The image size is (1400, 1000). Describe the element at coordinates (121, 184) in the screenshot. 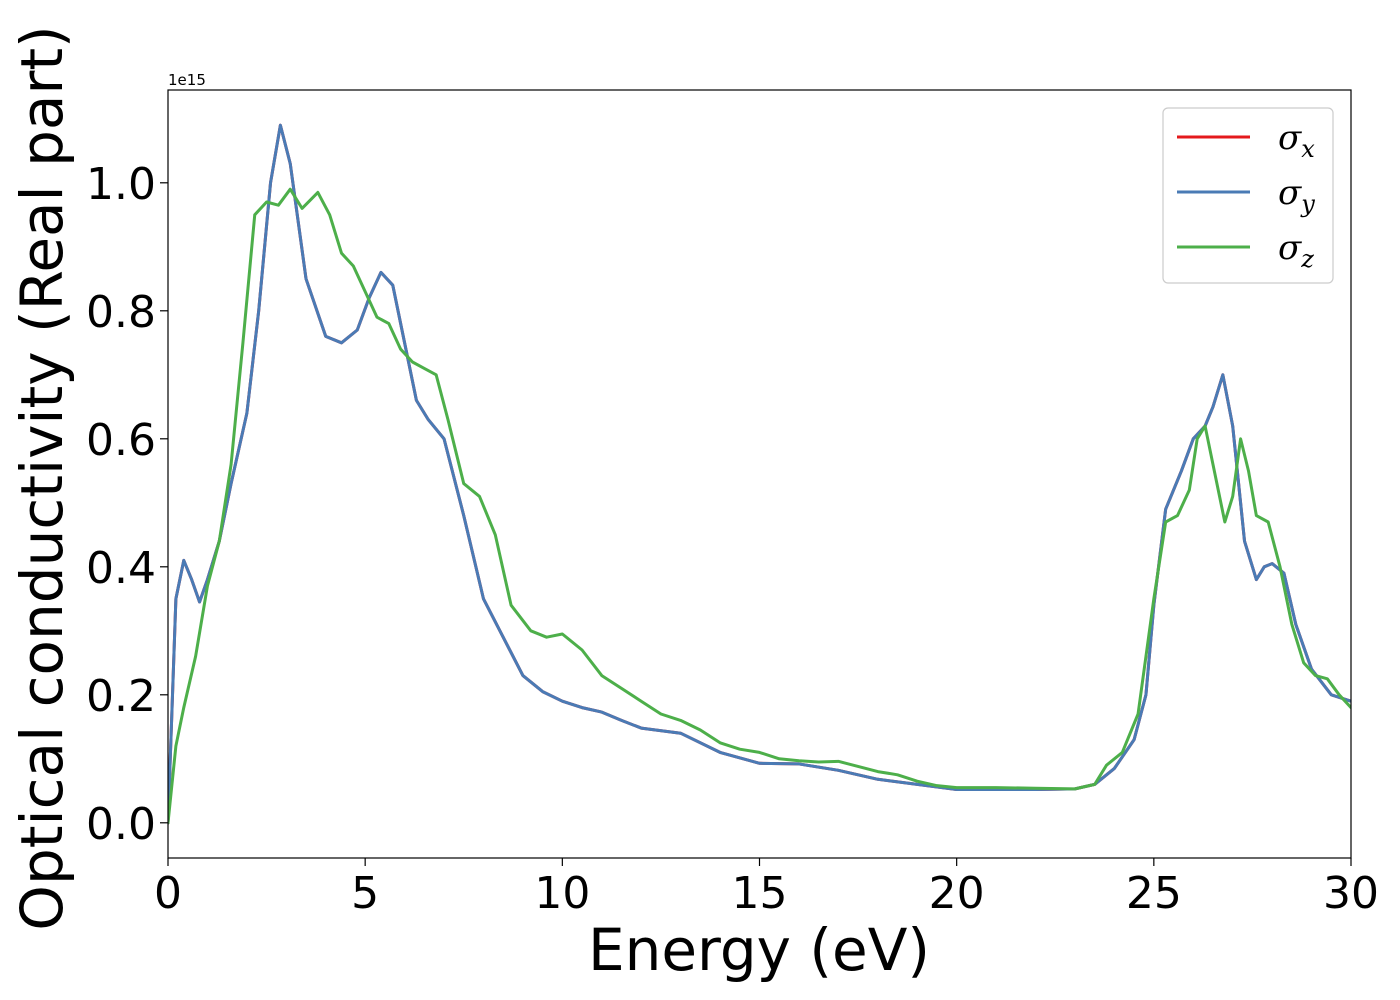

I see `y-tick-label: 1.0` at that location.